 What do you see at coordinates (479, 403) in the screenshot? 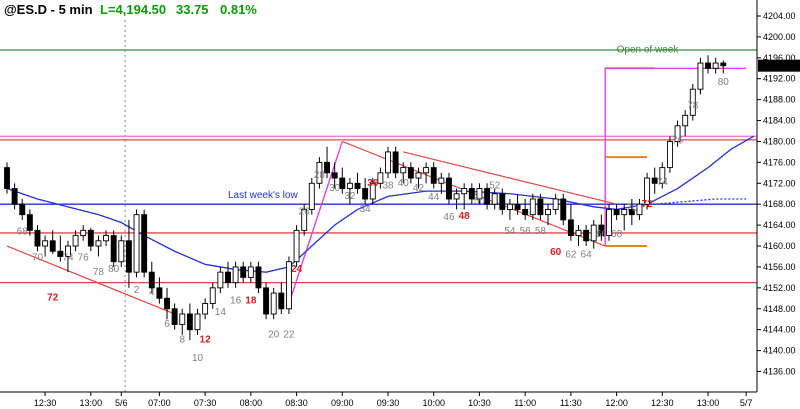
I see `time-tick-label: 10:30` at bounding box center [479, 403].